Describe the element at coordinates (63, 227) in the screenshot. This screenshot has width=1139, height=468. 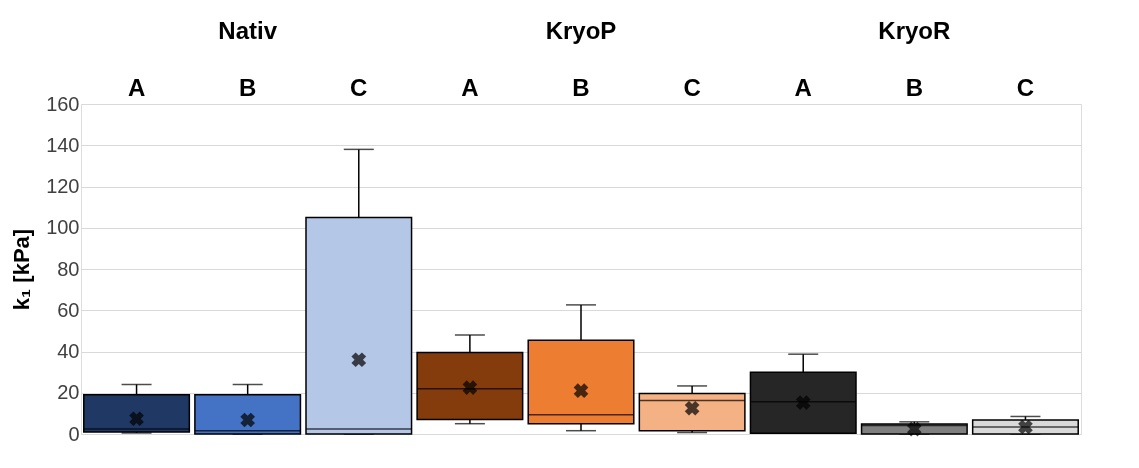
I see `y-tick-label: 100` at that location.